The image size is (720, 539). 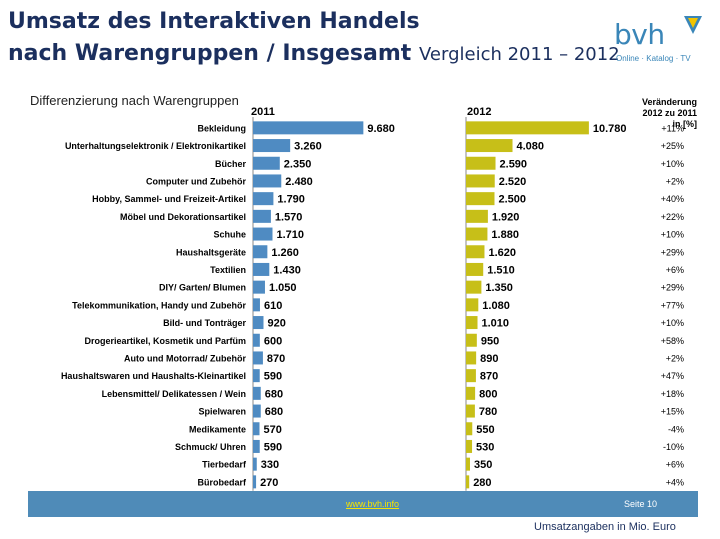 What do you see at coordinates (485, 447) in the screenshot?
I see `data-label-2012: 530` at bounding box center [485, 447].